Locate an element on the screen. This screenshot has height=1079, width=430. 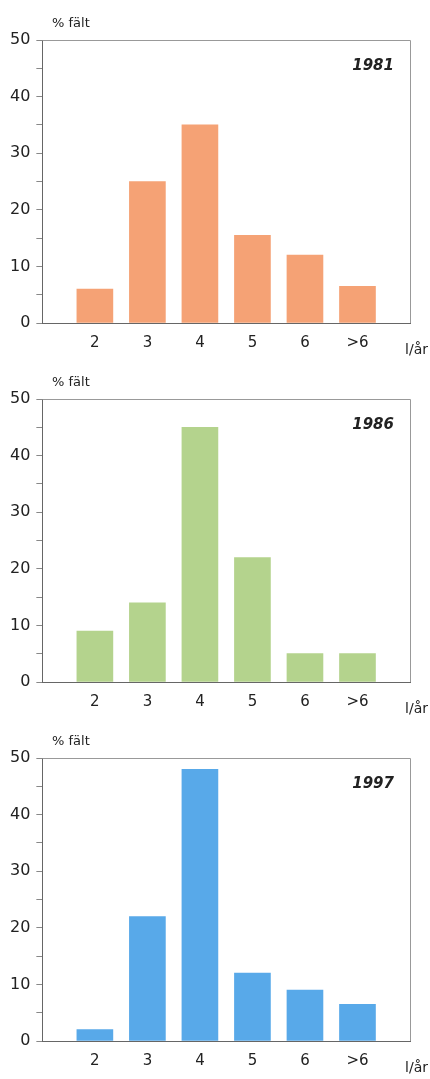
text: 1986 is located at coordinates (373, 423).